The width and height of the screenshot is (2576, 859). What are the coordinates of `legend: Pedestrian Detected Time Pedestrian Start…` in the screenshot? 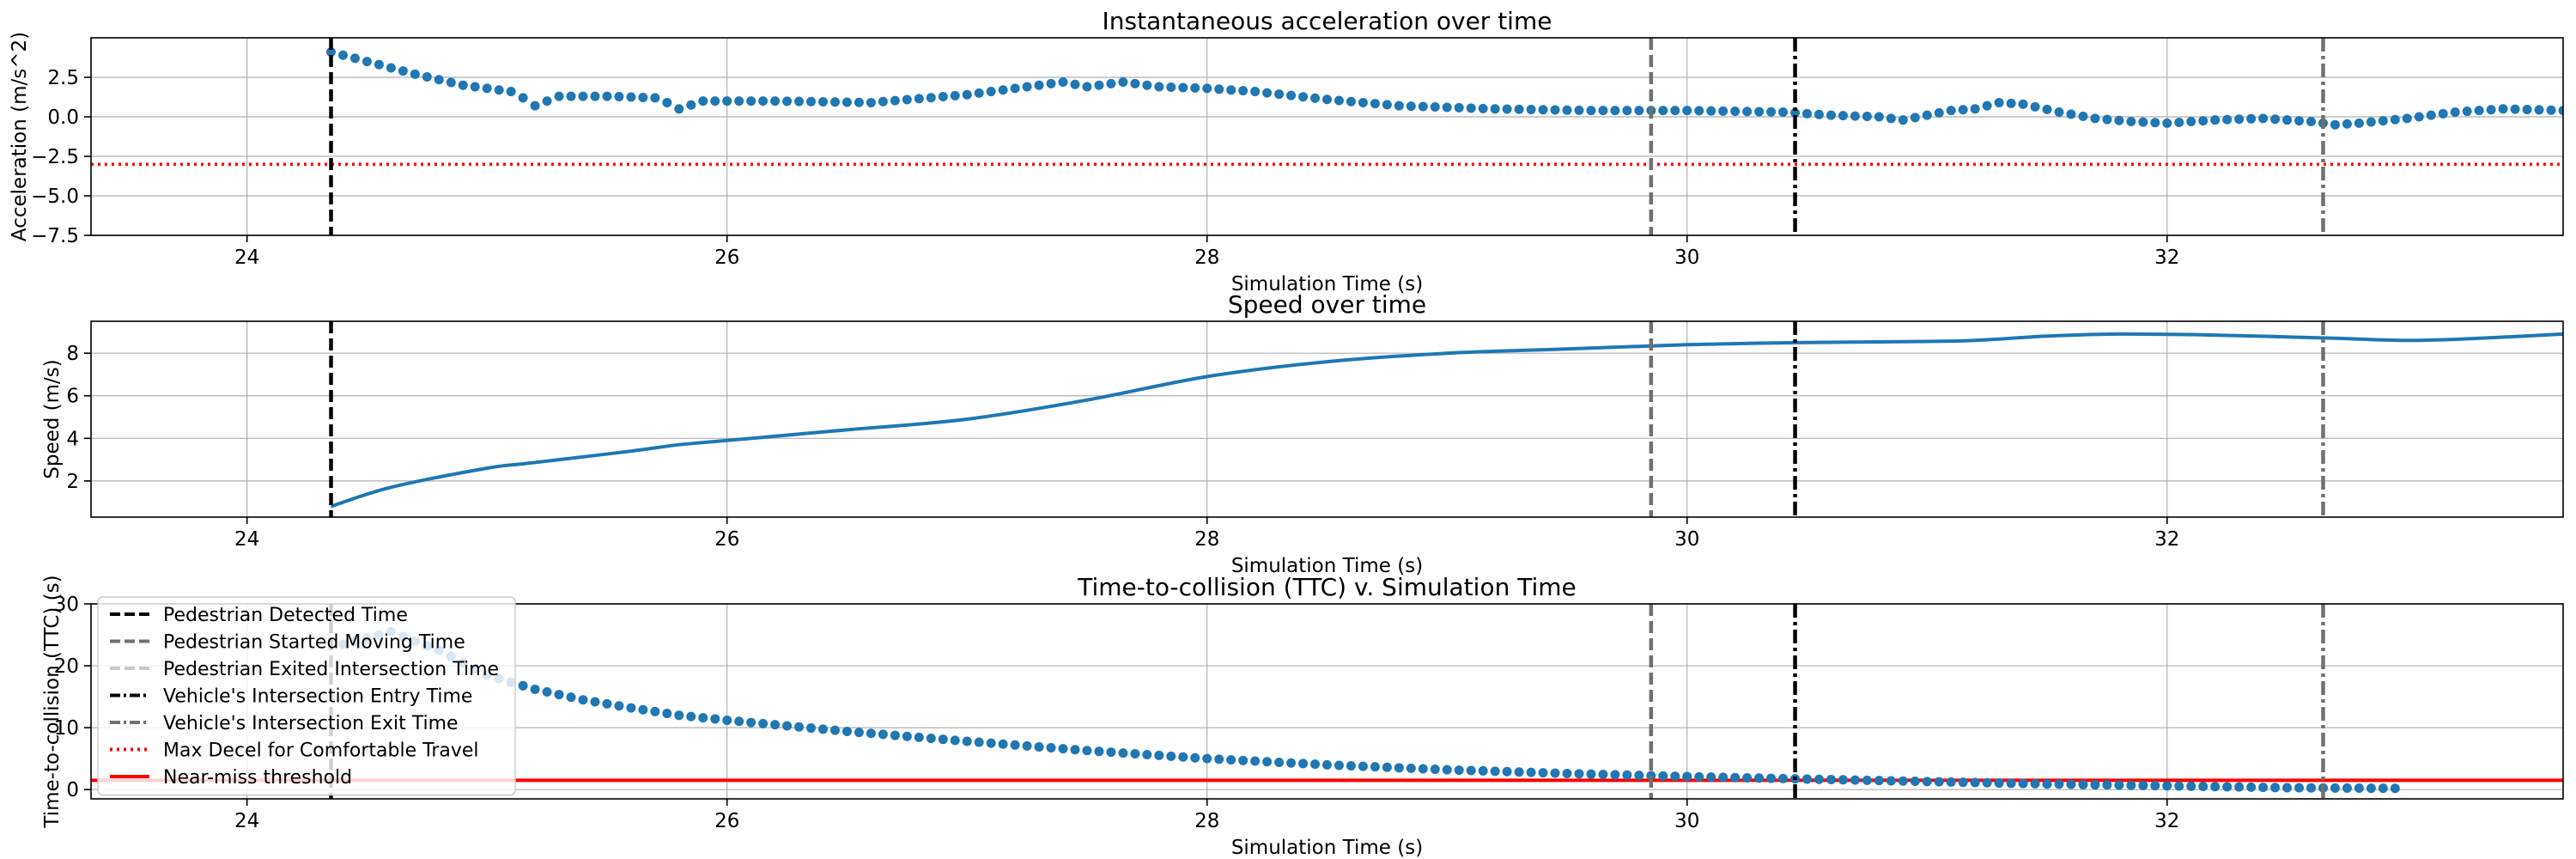 It's located at (306, 696).